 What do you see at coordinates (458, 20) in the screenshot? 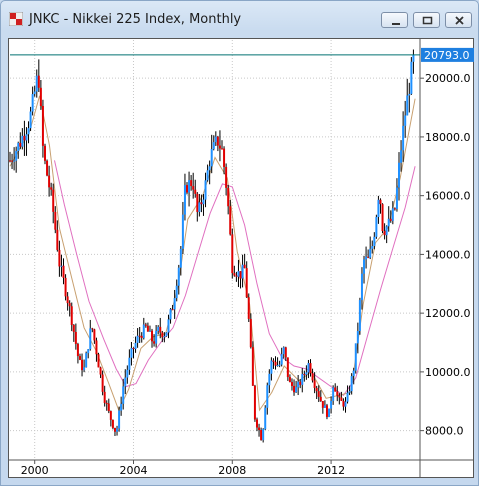
I see `close-button` at bounding box center [458, 20].